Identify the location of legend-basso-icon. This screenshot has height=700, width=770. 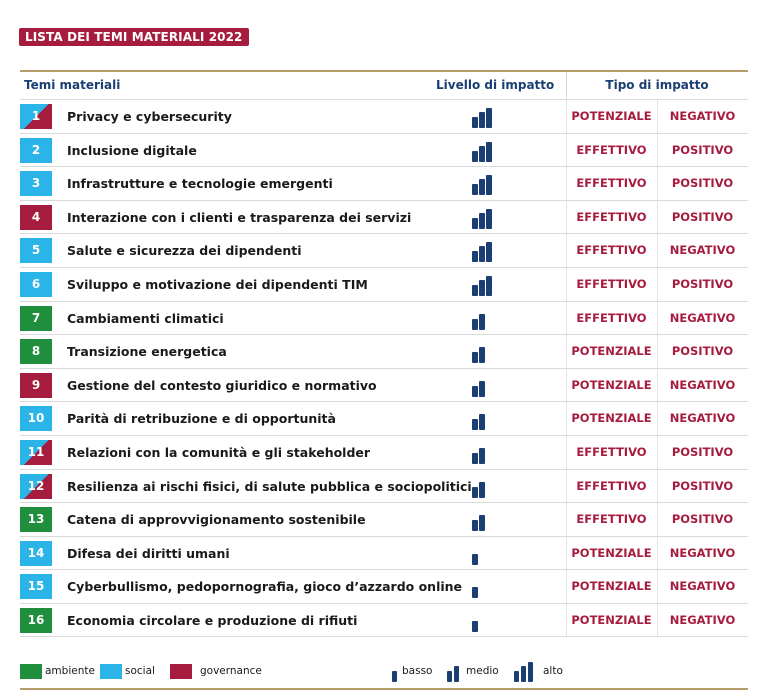
(401, 672).